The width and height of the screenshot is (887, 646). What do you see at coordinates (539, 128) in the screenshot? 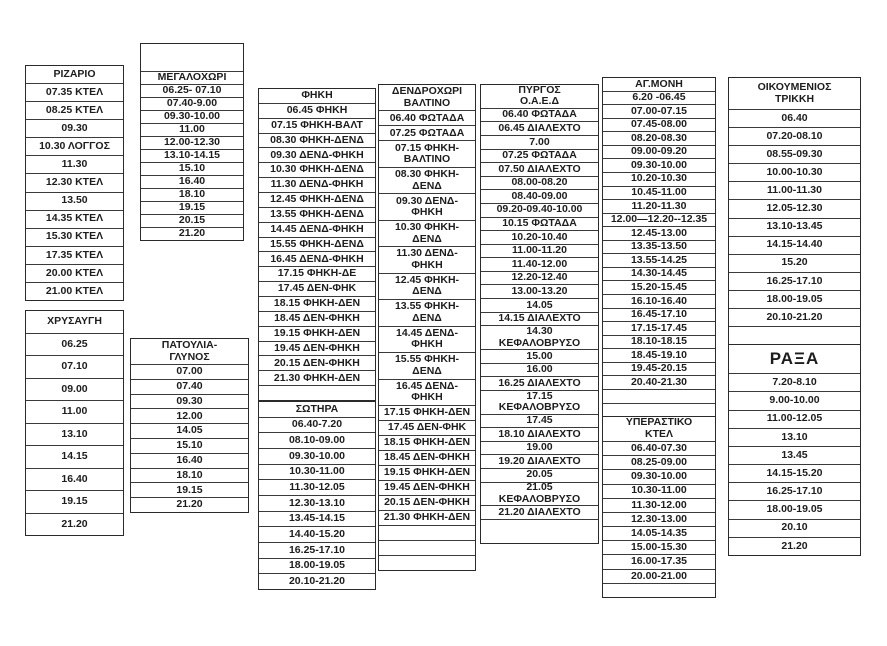
I see `departure-time: 06.45 ΔΙΑΛΕΧΤΟ` at bounding box center [539, 128].